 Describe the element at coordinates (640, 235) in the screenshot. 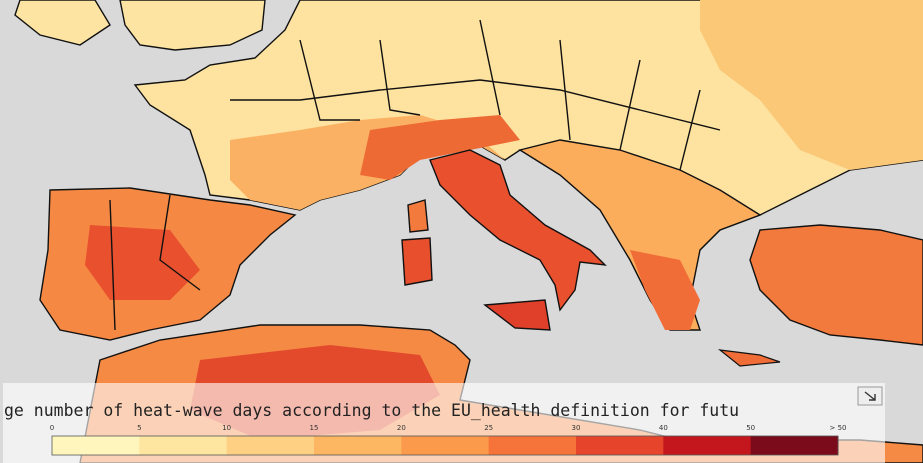

I see `land-balkans` at that location.